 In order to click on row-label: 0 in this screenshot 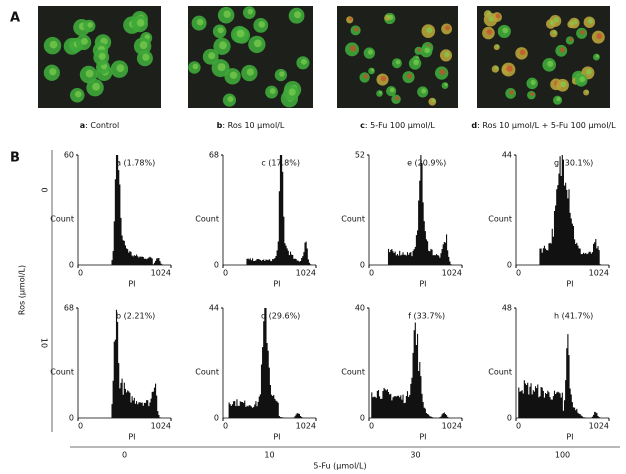, I will do `click(44, 189)`.